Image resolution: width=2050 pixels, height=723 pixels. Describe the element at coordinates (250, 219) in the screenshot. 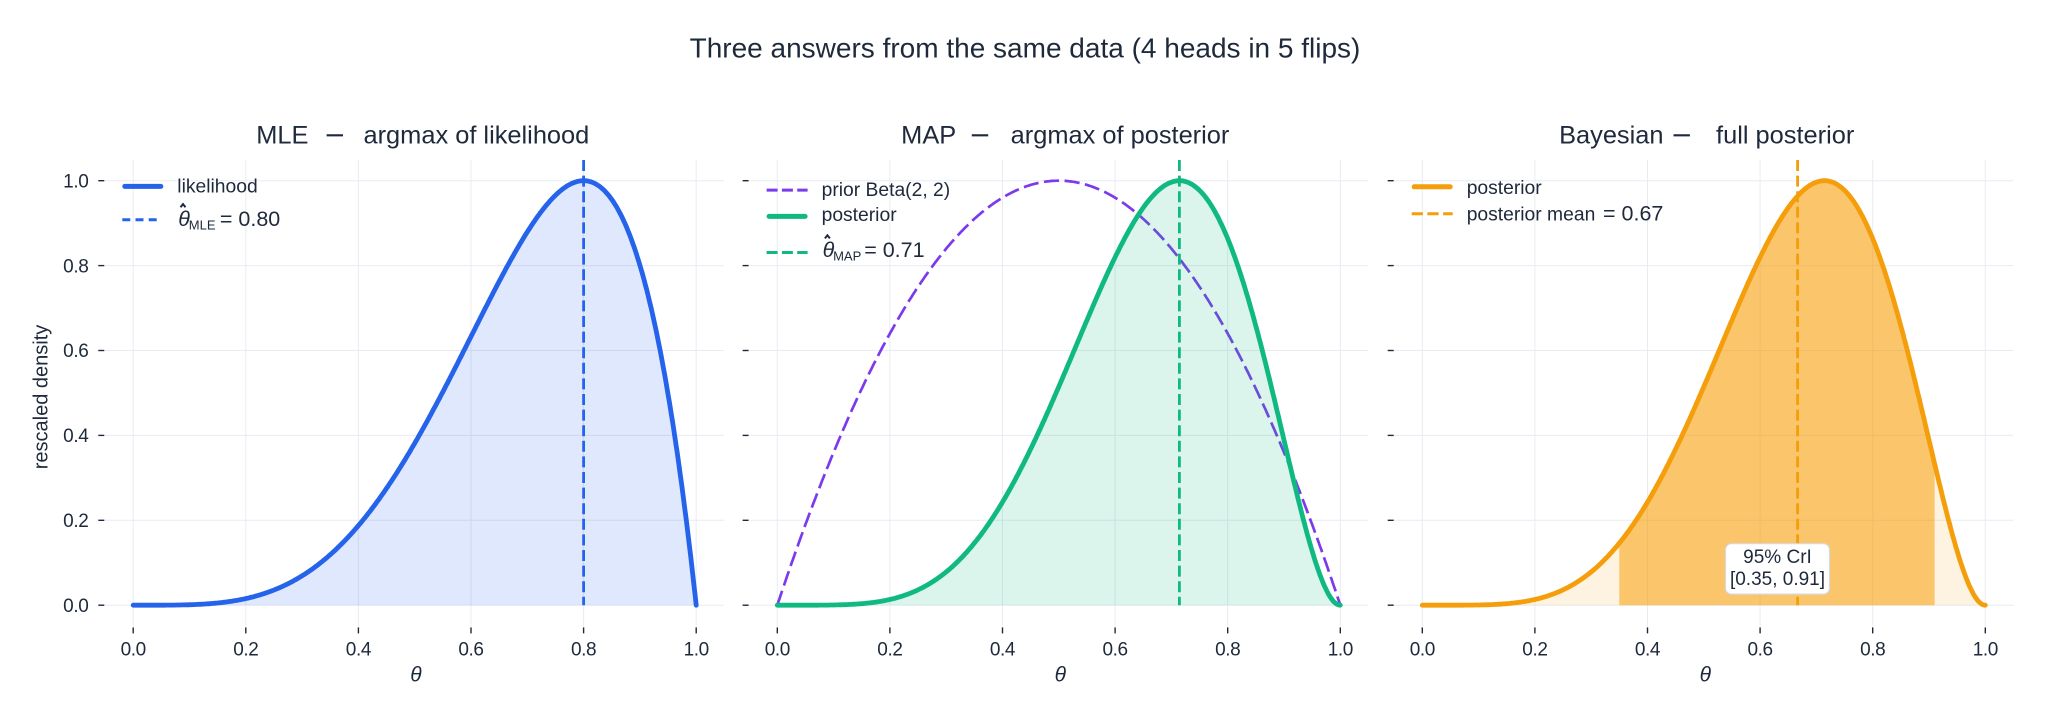

I see `svg-text: = 0.80` at that location.